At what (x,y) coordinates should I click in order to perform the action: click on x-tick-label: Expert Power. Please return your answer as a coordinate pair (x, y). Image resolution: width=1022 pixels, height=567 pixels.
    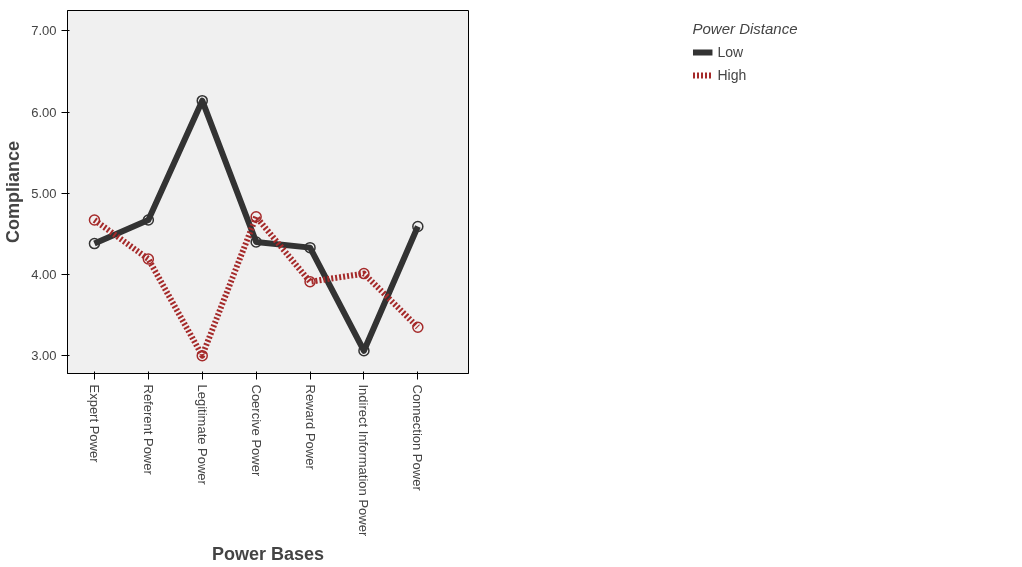
    Looking at the image, I should click on (94, 424).